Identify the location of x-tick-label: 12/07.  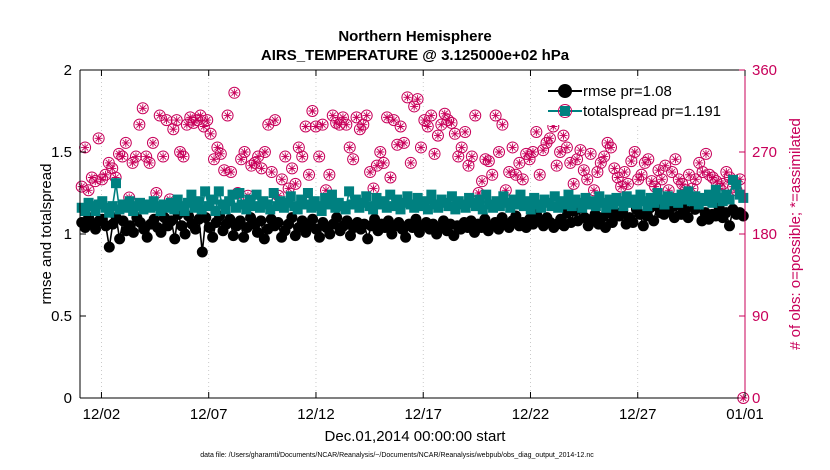
(209, 414).